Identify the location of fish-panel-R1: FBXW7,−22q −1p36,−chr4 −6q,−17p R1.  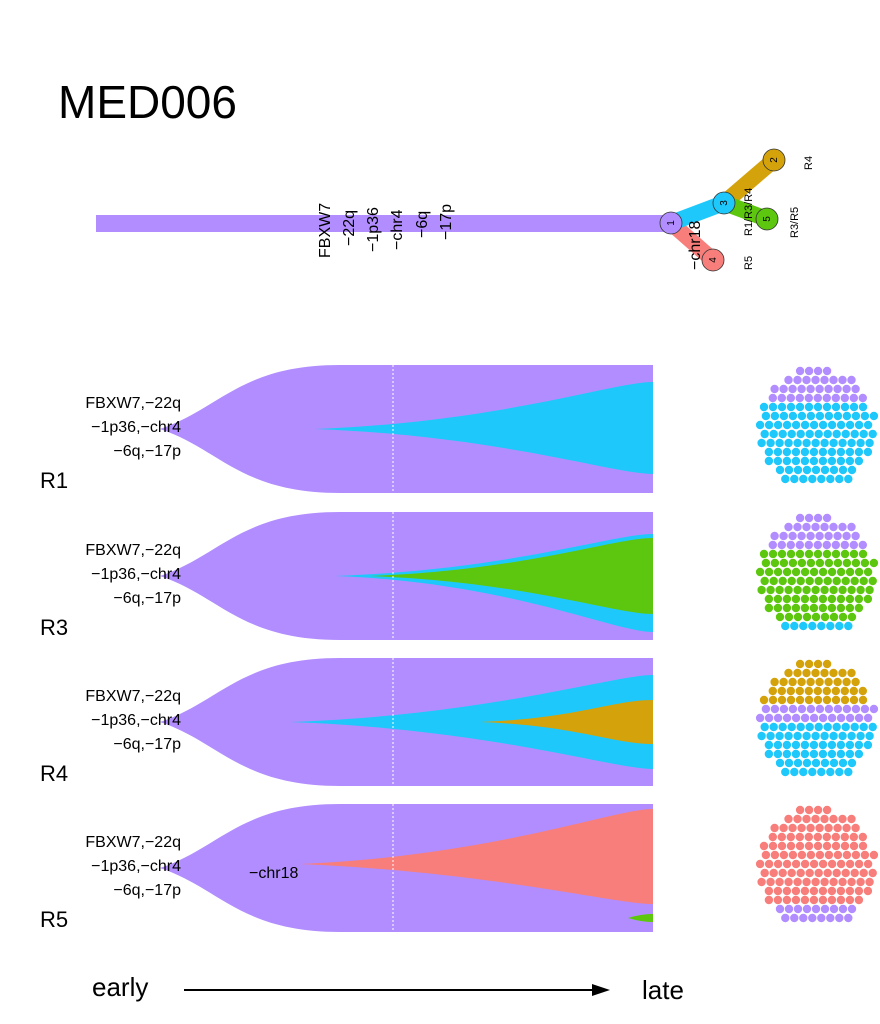
(459, 429).